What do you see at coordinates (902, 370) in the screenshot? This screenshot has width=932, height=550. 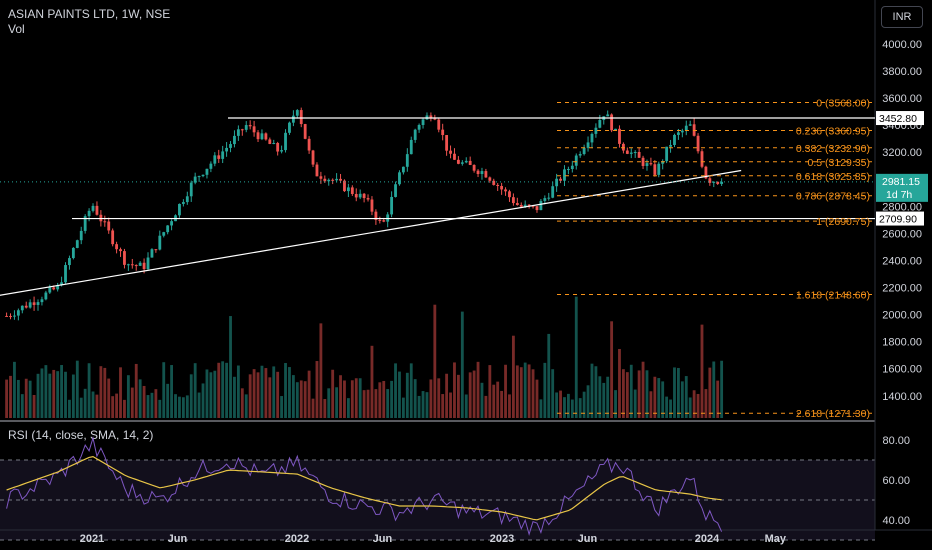 I see `price-tick-label: 1600.00` at bounding box center [902, 370].